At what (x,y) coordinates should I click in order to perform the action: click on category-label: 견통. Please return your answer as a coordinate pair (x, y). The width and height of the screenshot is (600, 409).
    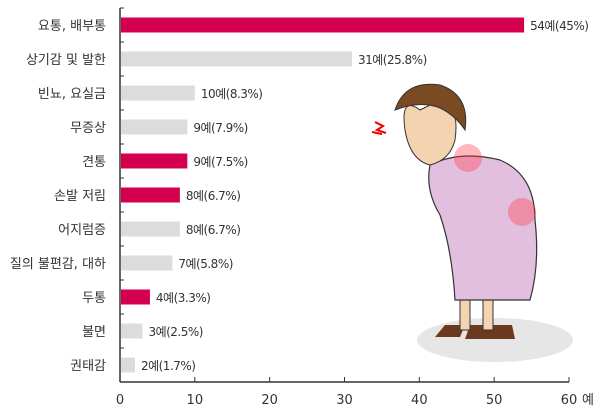
    Looking at the image, I should click on (94, 162).